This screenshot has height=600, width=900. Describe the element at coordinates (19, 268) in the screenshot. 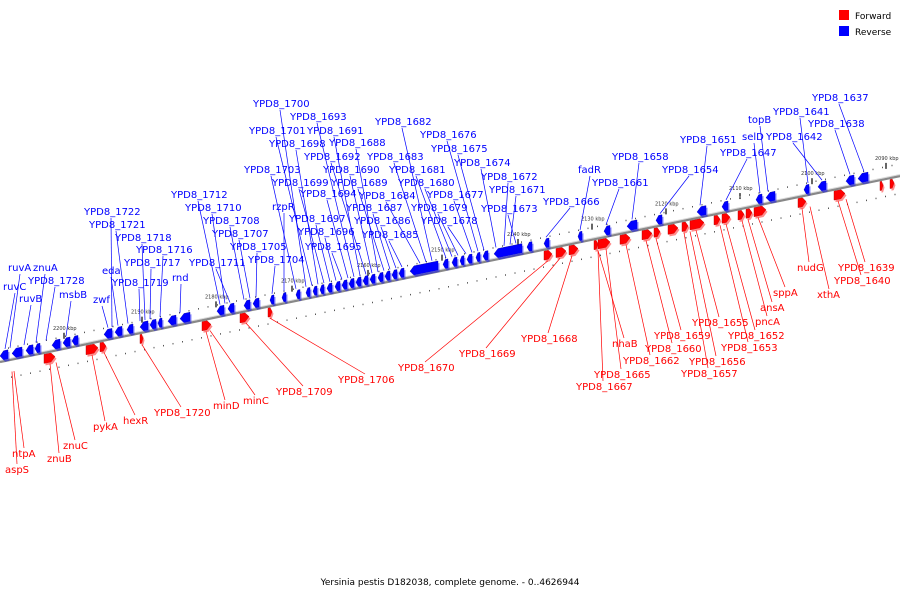

I see `gene-label-ruva: ruvA` at that location.